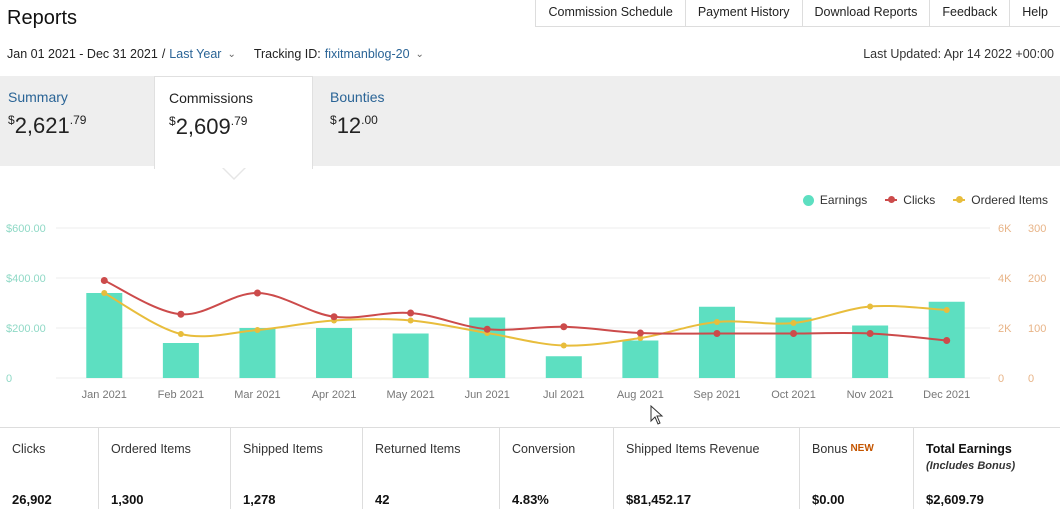  What do you see at coordinates (843, 200) in the screenshot?
I see `legend-earnings-label: Earnings` at bounding box center [843, 200].